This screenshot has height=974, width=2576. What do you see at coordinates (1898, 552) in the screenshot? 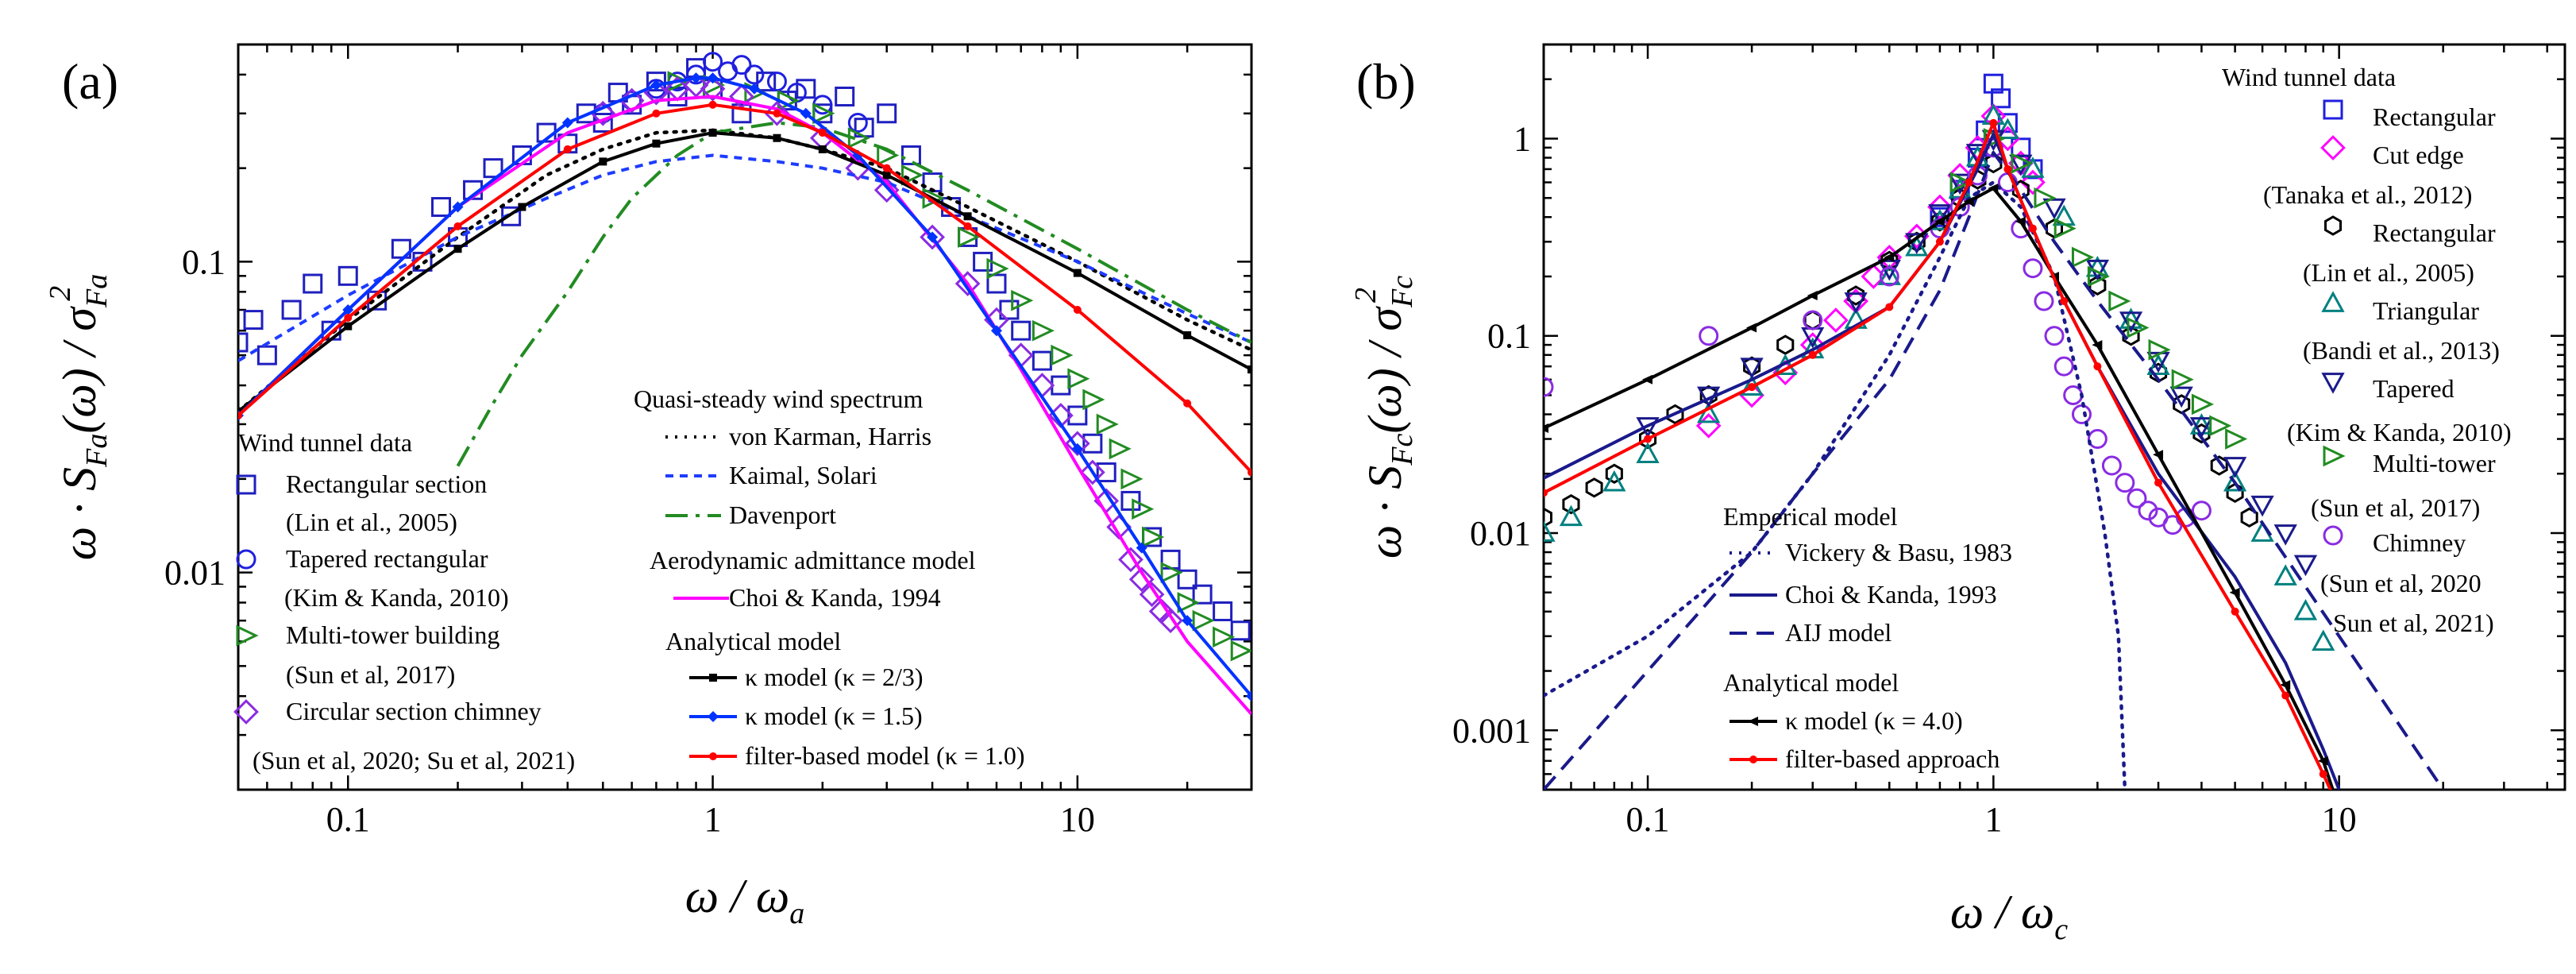
I see `legend-label: Vickery & Basu, 1983` at bounding box center [1898, 552].